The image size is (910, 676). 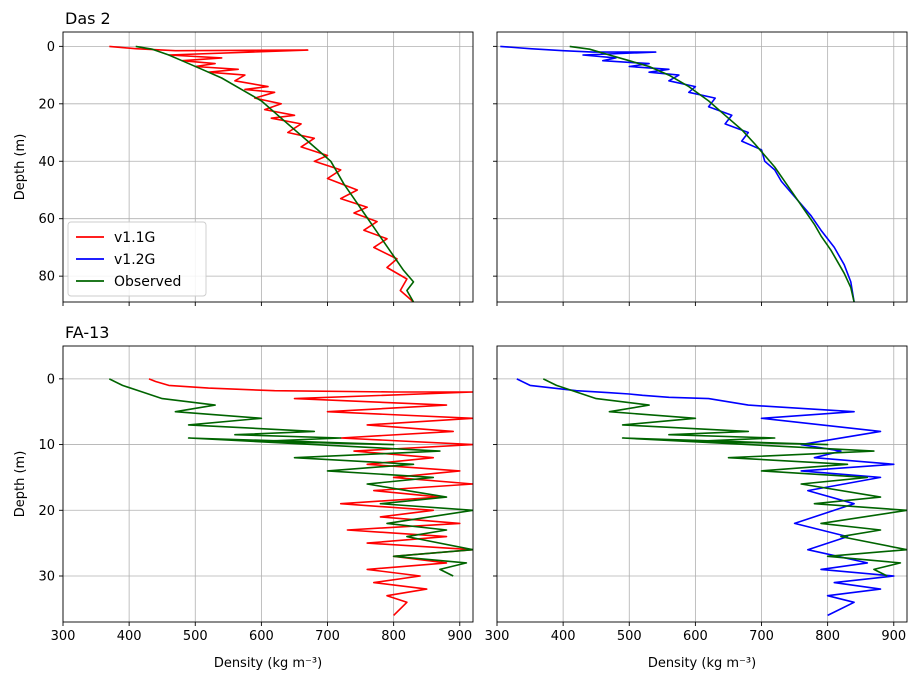 What do you see at coordinates (46, 277) in the screenshot?
I see `y-tick-label: 80` at bounding box center [46, 277].